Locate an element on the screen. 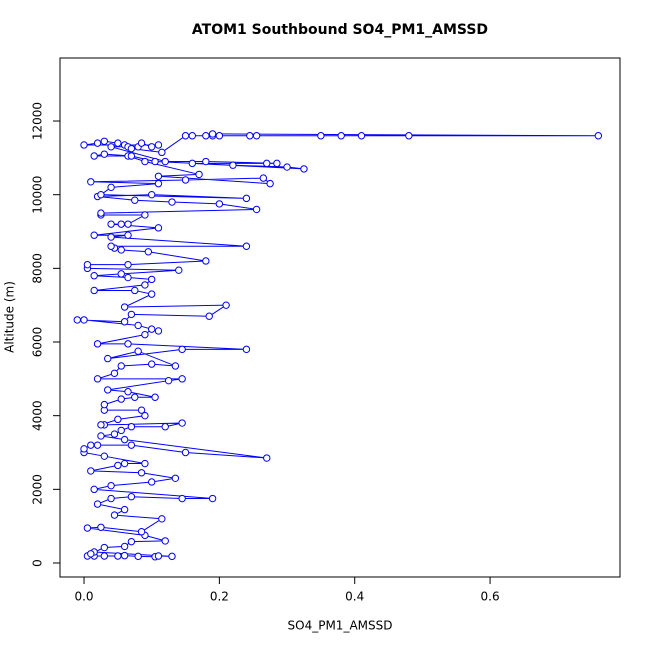  chart-title: ATOM1 Southbound SO4_PM1_AMSSD is located at coordinates (340, 30).